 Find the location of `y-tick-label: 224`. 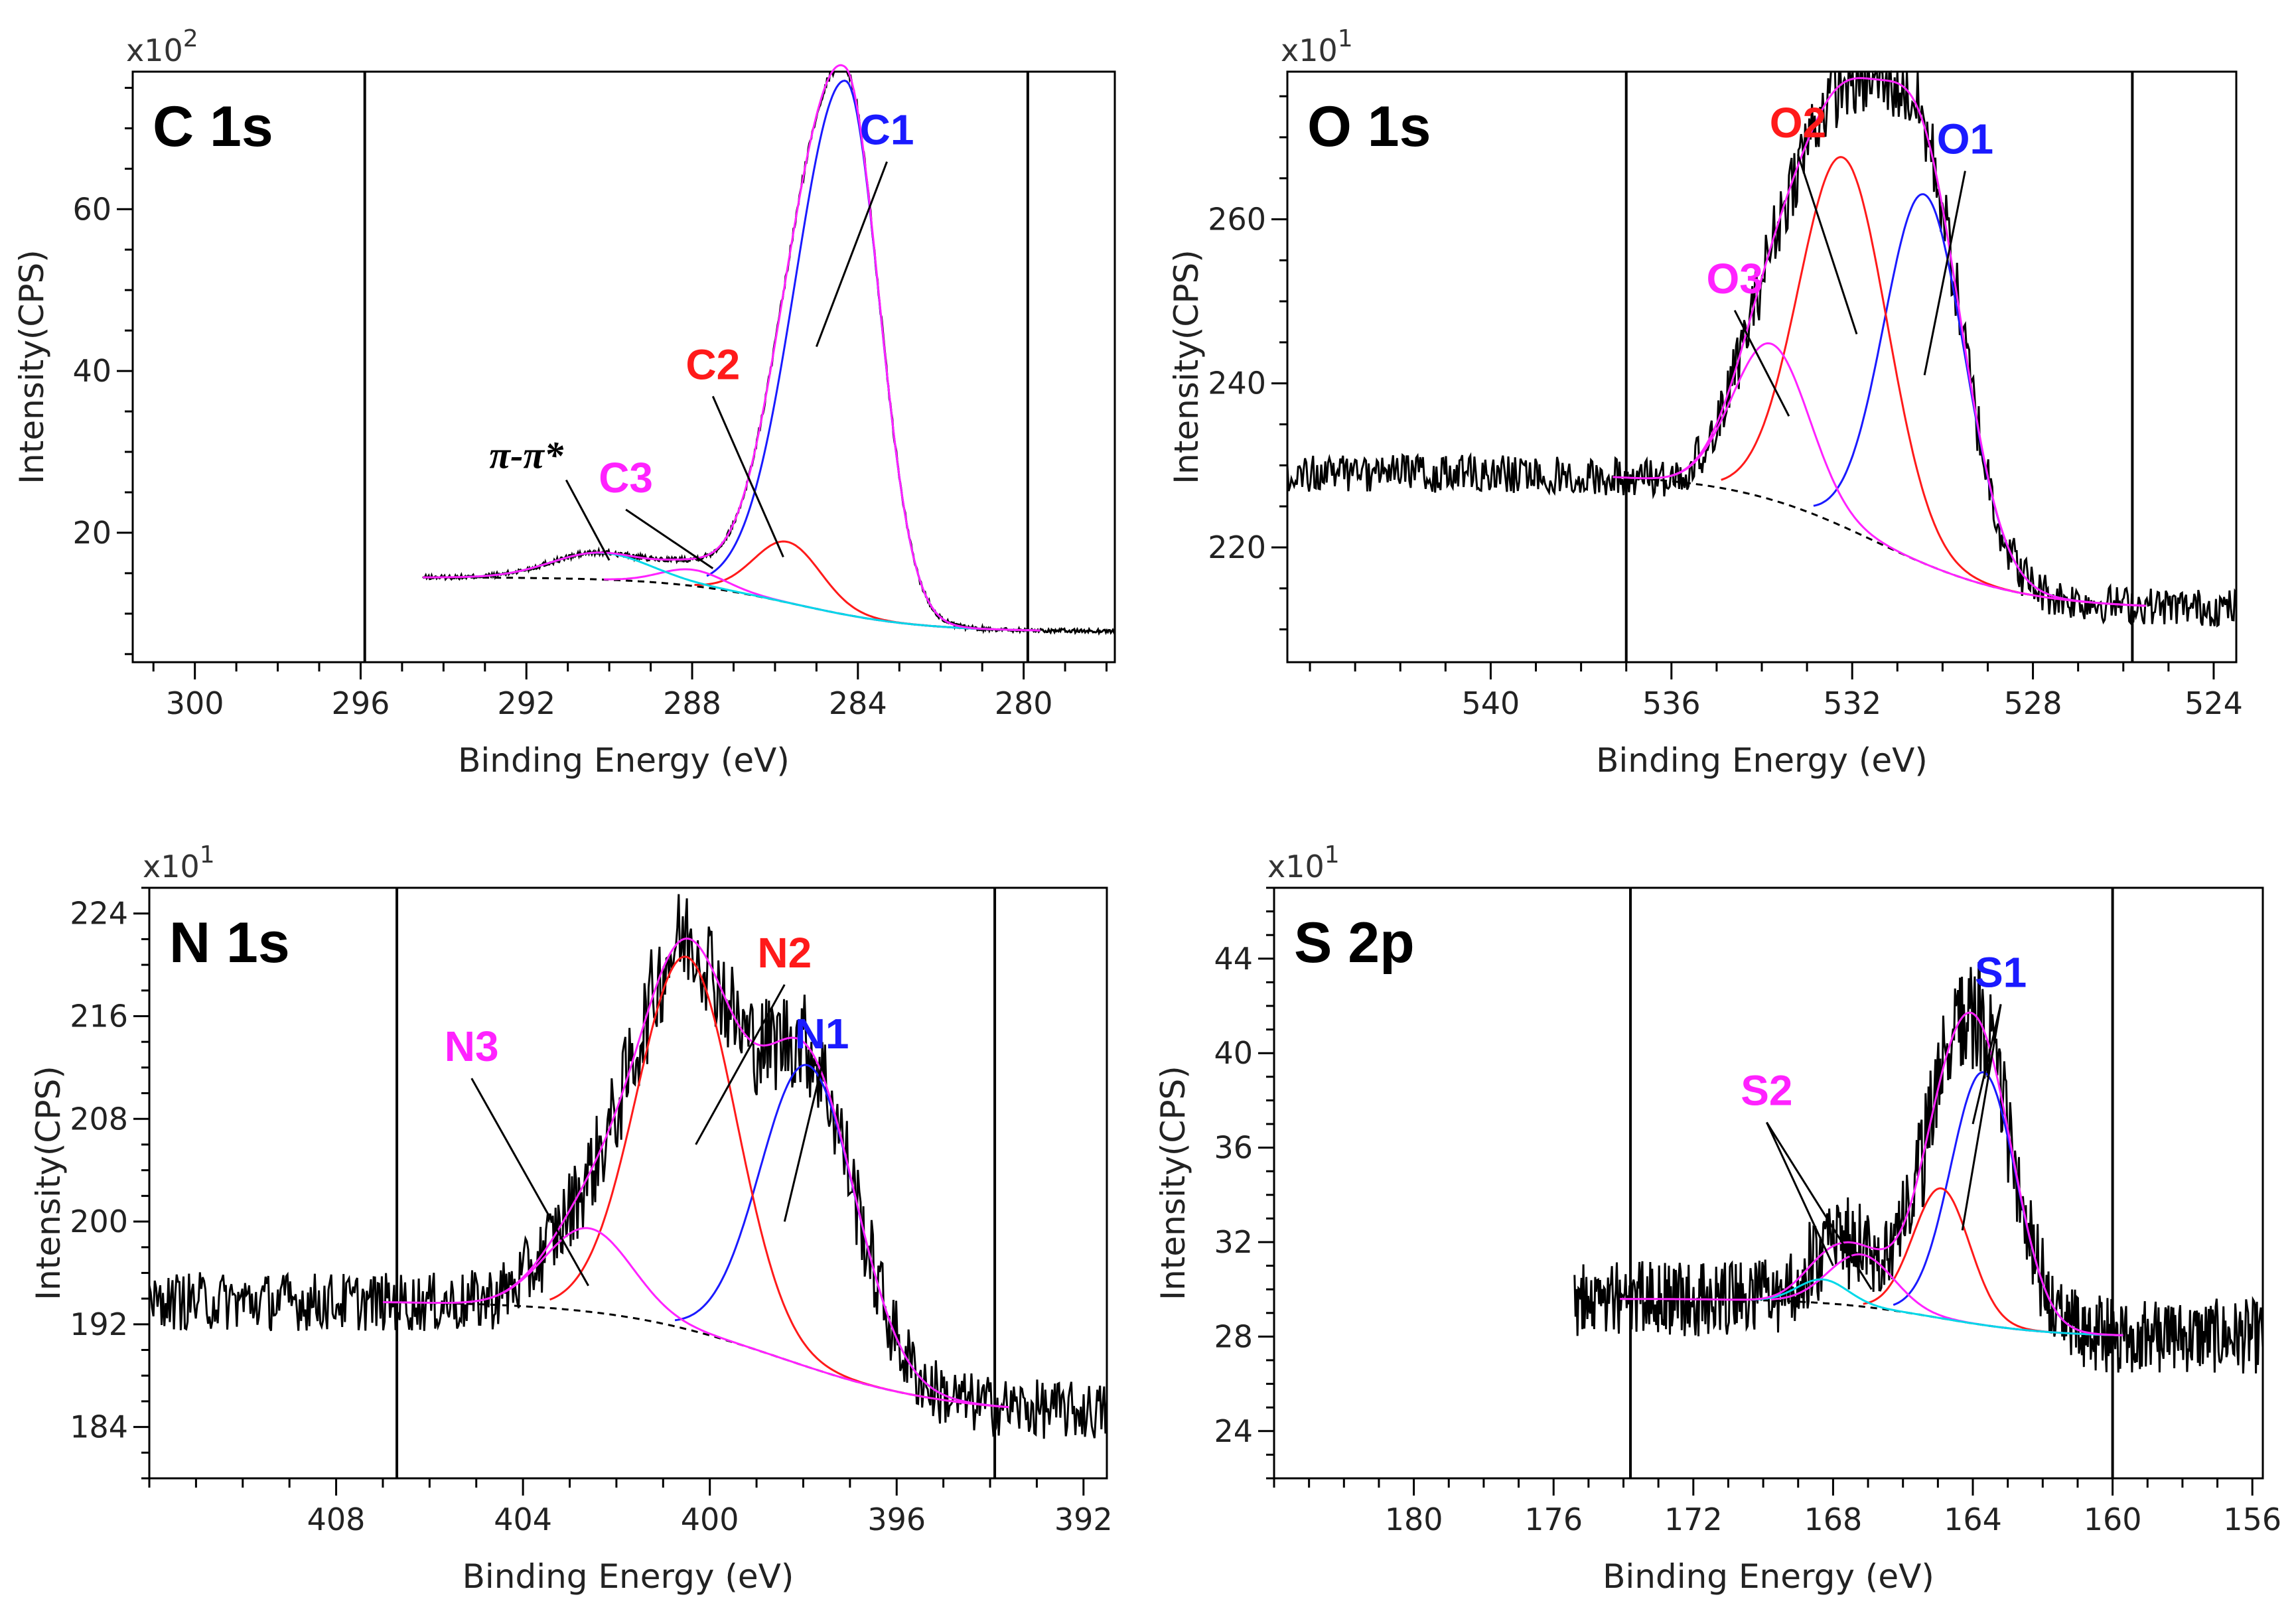

y-tick-label: 224 is located at coordinates (99, 914).